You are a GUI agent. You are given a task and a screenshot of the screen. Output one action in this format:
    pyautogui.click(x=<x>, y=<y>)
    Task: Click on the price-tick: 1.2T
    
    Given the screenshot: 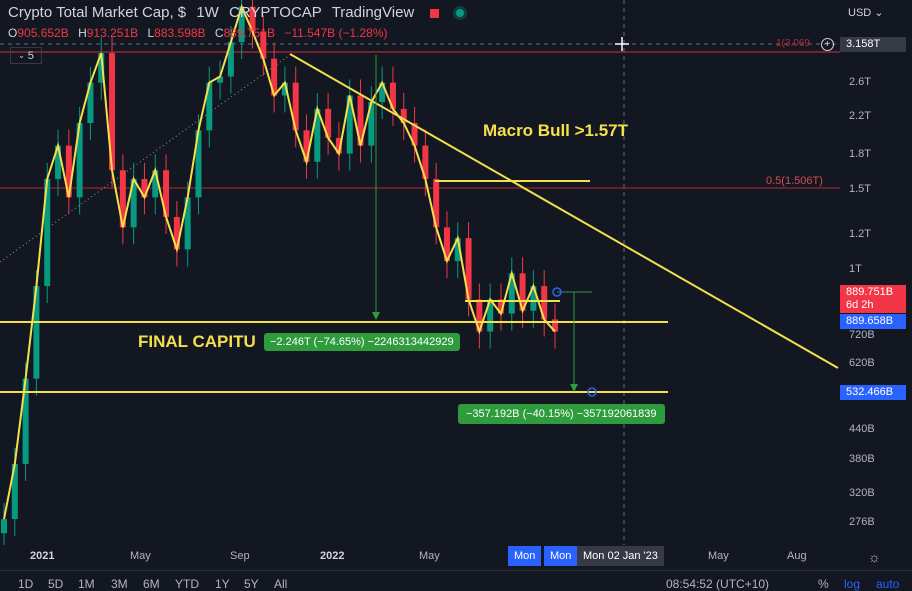 What is the action you would take?
    pyautogui.click(x=860, y=234)
    